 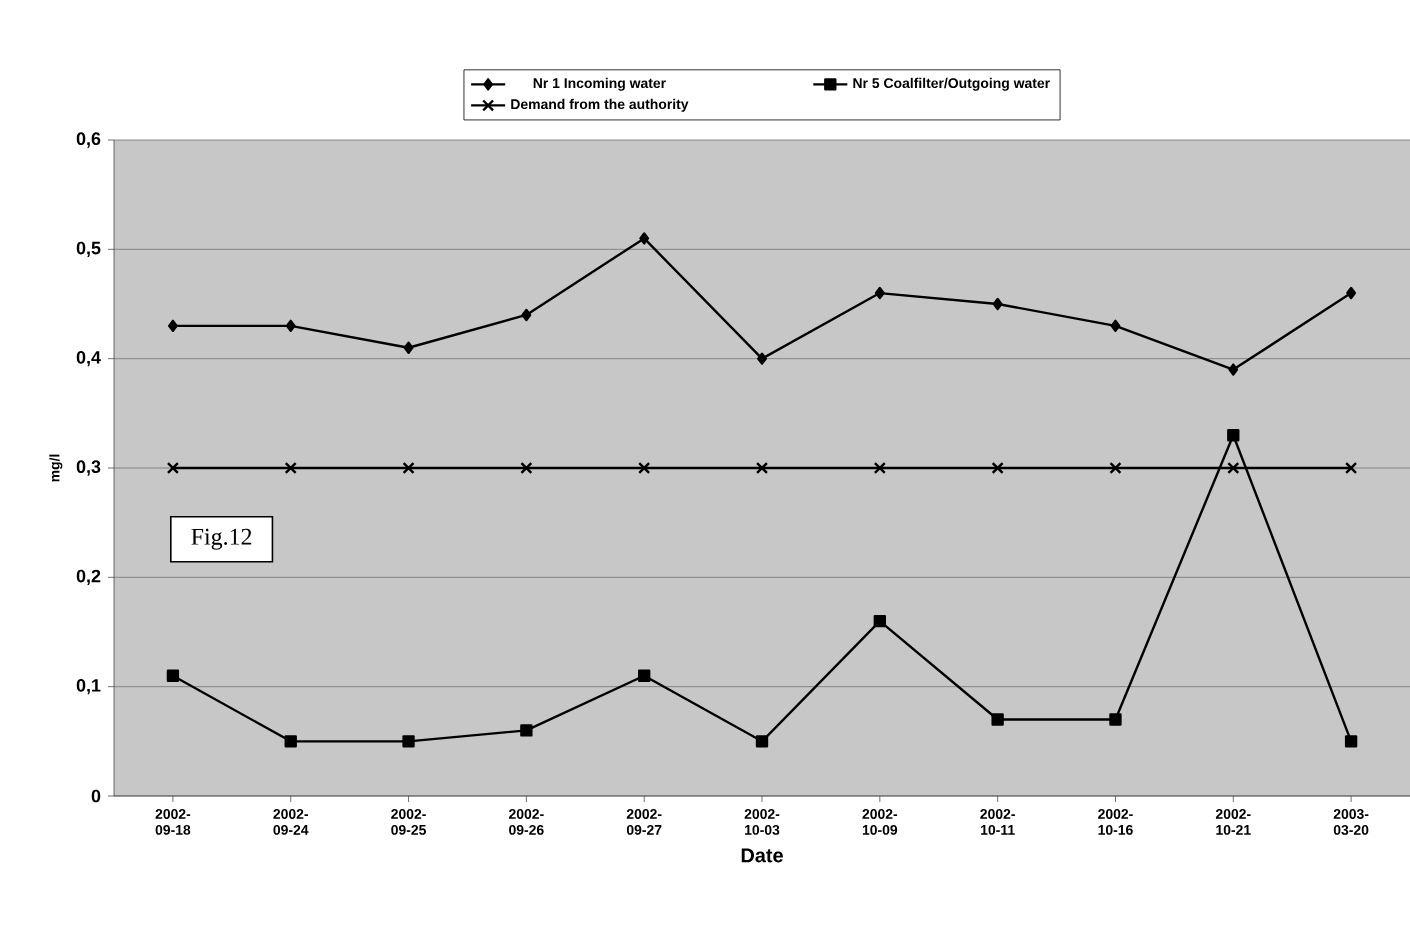 What do you see at coordinates (88, 140) in the screenshot?
I see `y-tick-label: 0,6` at bounding box center [88, 140].